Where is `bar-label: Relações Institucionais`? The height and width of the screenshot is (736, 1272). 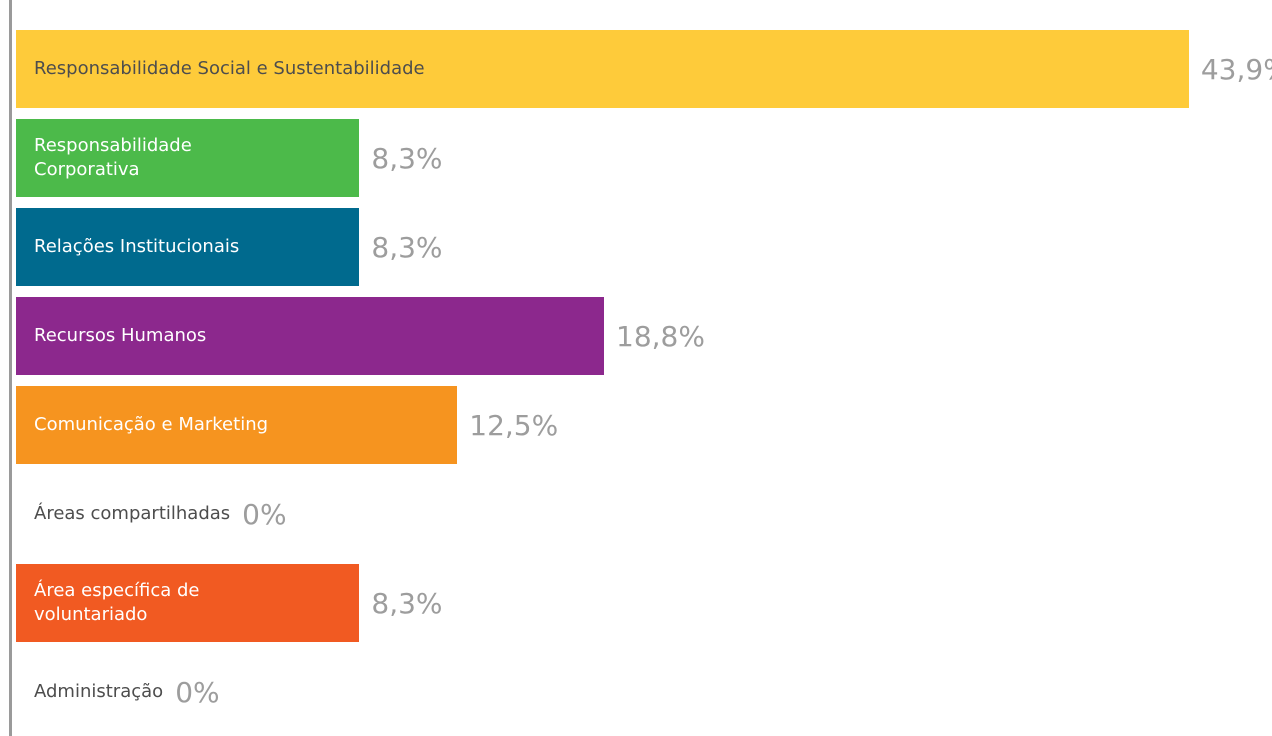 bar-label: Relações Institucionais is located at coordinates (137, 246).